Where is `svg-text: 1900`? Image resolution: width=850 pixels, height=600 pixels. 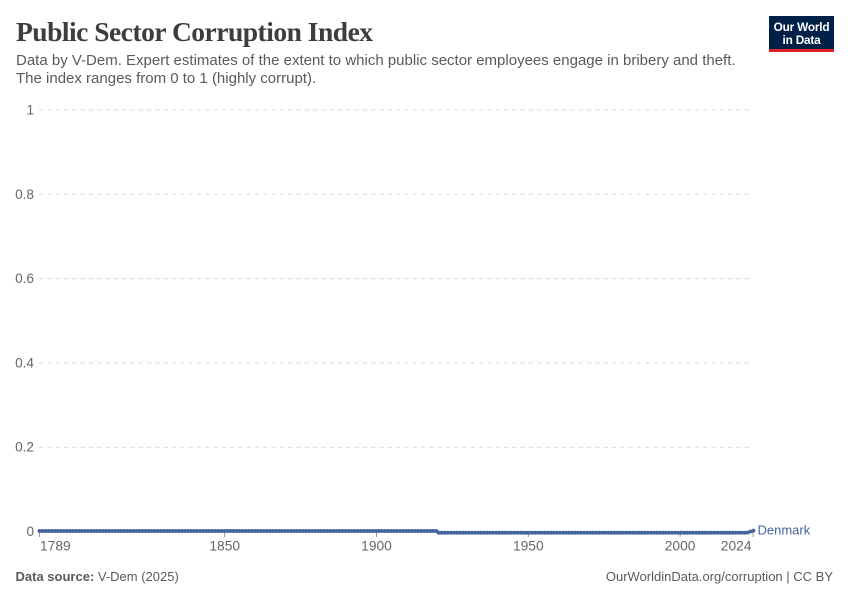 svg-text: 1900 is located at coordinates (376, 546).